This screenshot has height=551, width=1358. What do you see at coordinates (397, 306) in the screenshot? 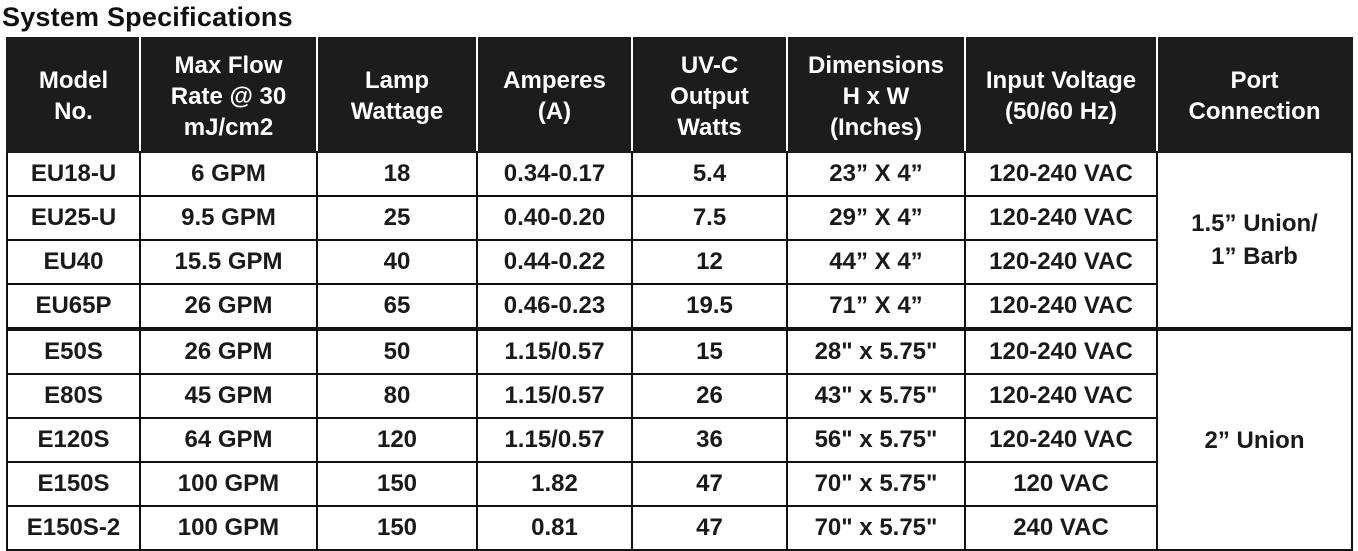
I see `cell-wattage: 65` at bounding box center [397, 306].